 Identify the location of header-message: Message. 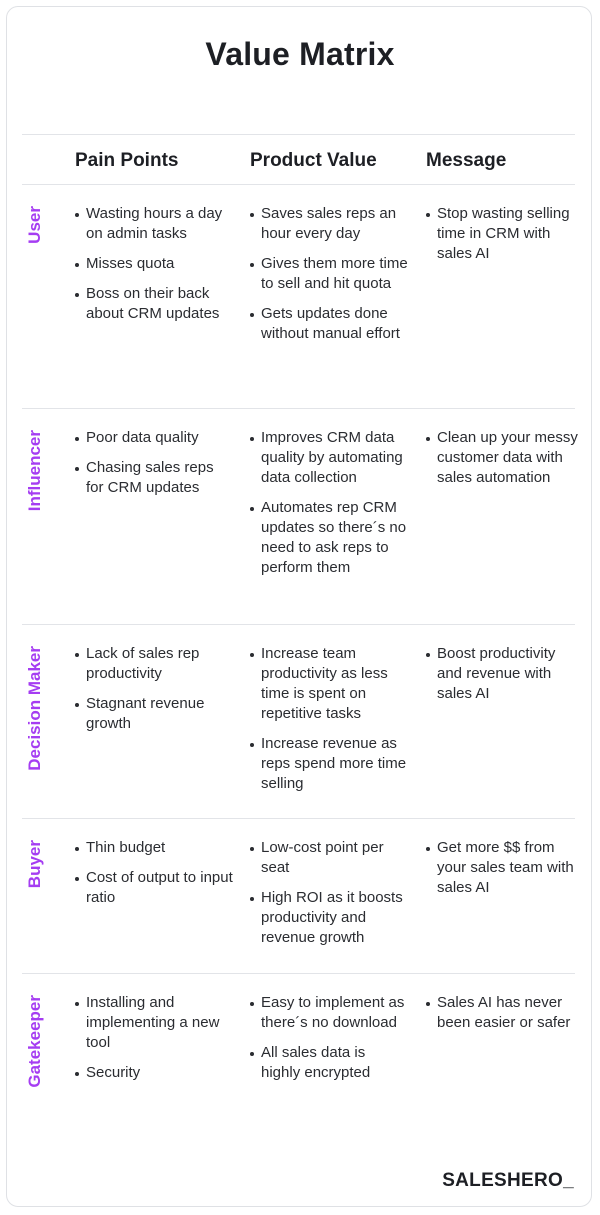
(466, 160).